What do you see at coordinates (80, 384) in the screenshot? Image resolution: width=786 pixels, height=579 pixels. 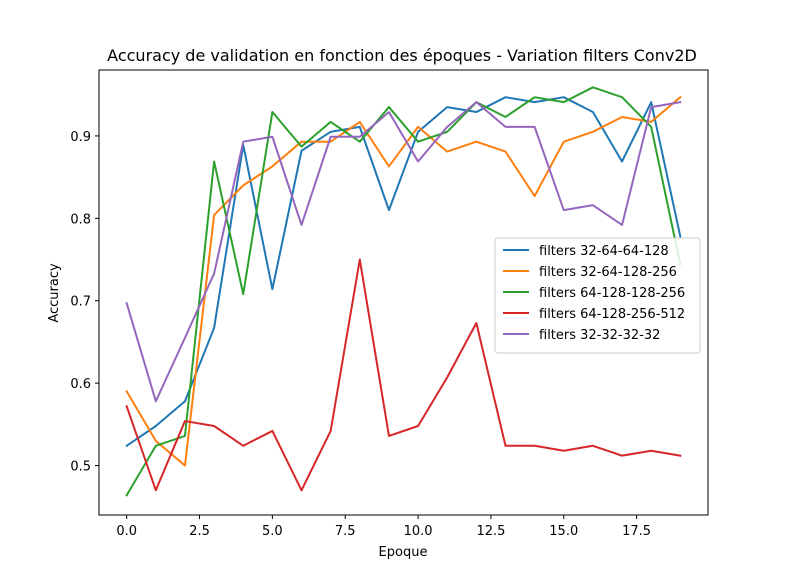 I see `y-tick-label: 0.6` at bounding box center [80, 384].